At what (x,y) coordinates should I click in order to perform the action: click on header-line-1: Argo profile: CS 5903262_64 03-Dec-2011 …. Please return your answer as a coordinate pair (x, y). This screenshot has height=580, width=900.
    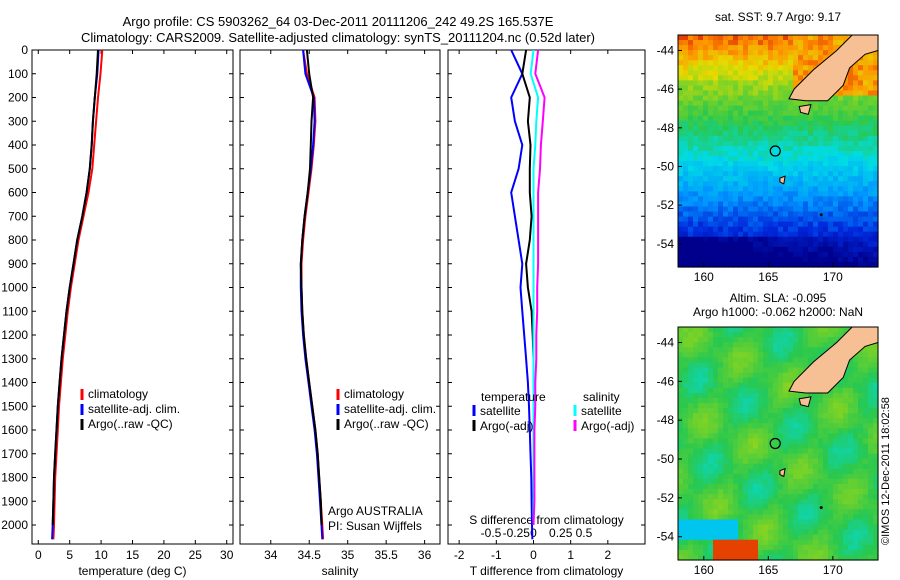
    Looking at the image, I should click on (338, 21).